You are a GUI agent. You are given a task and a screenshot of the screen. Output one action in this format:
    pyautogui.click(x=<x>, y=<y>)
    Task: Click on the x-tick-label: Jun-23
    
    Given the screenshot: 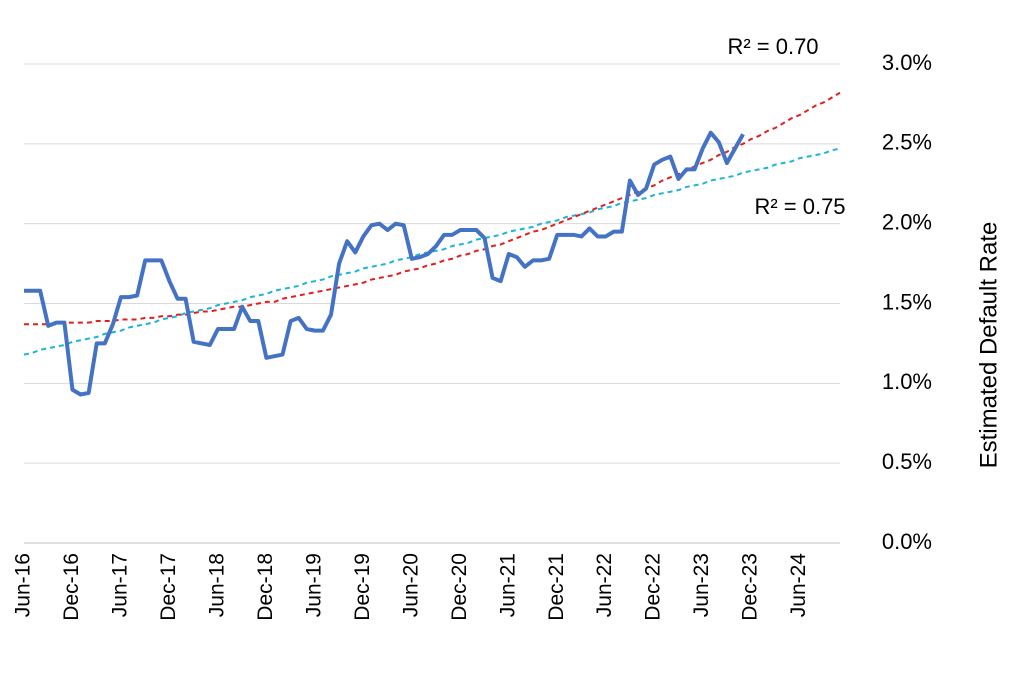 What is the action you would take?
    pyautogui.click(x=701, y=585)
    